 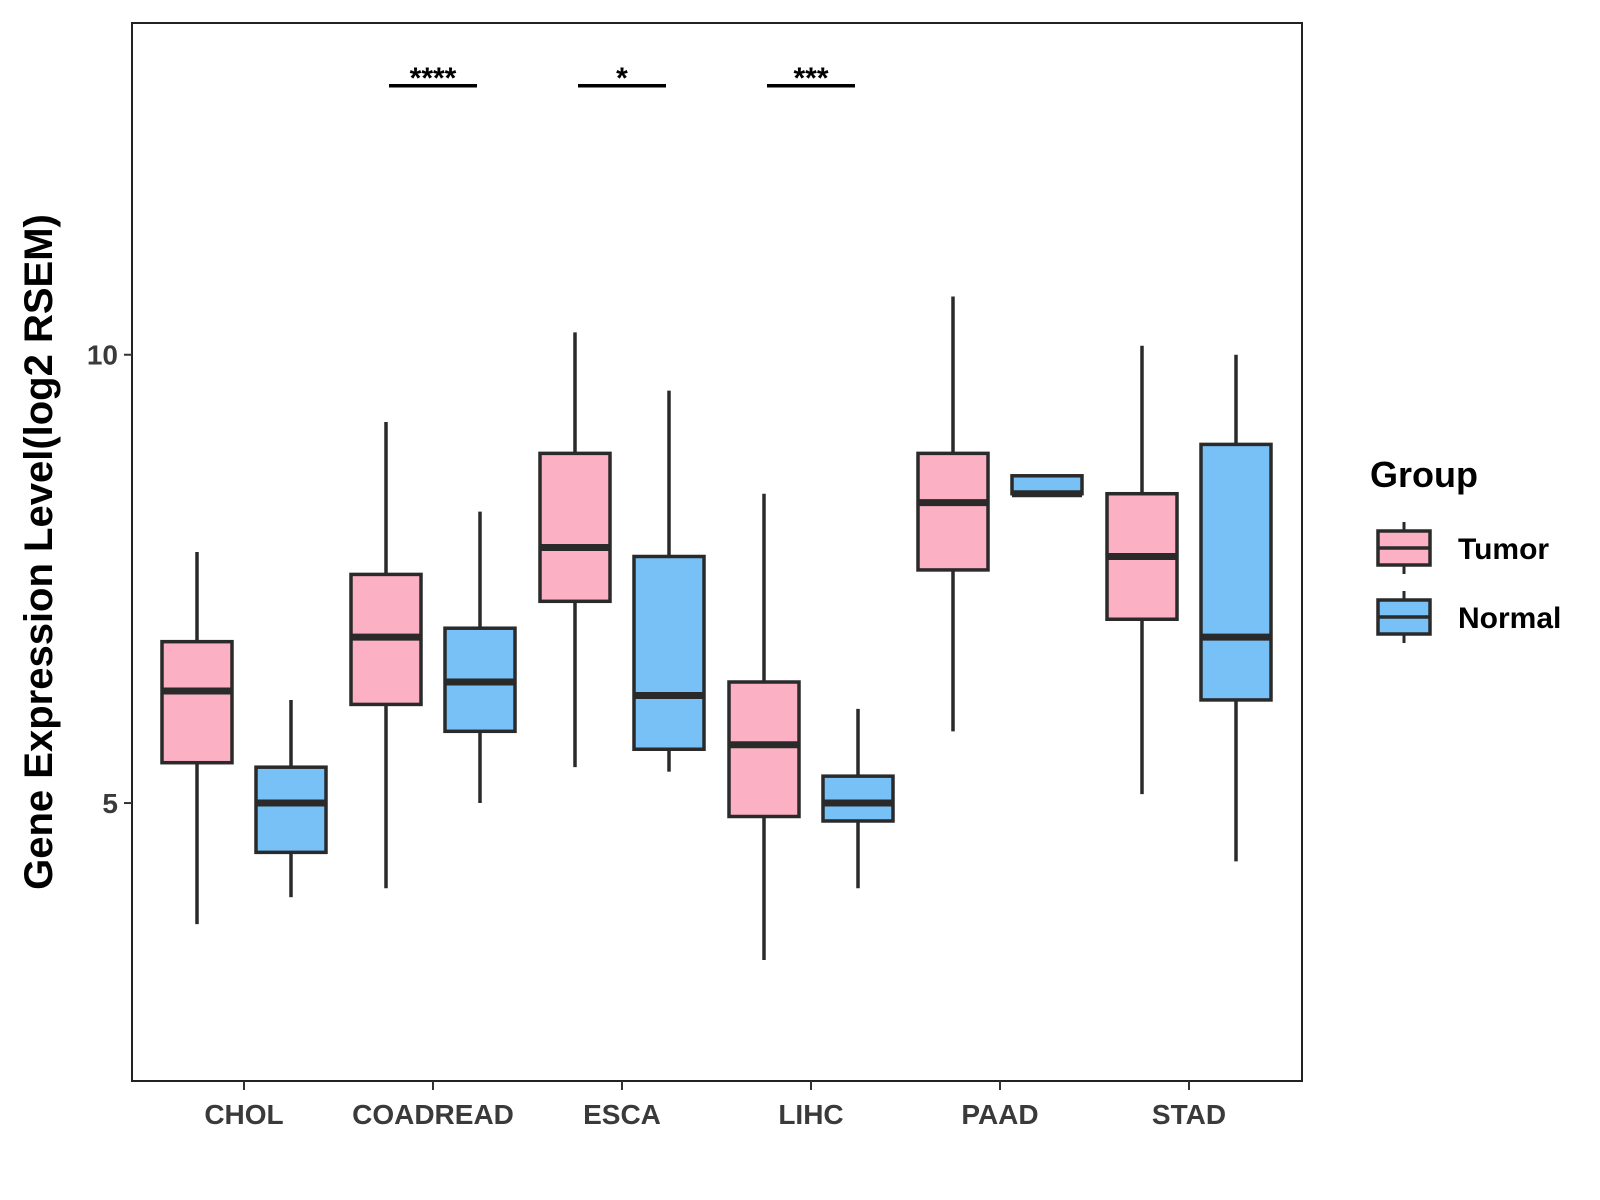 What do you see at coordinates (433, 1114) in the screenshot?
I see `x-tick-label: COADREAD` at bounding box center [433, 1114].